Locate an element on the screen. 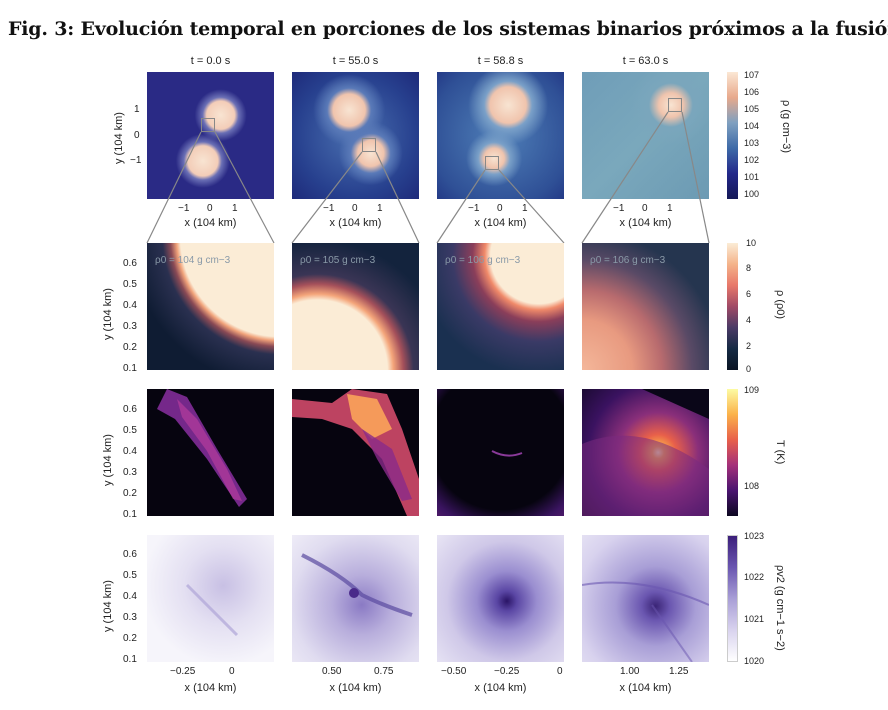 The width and height of the screenshot is (888, 710). row2-ytick: 0.2 is located at coordinates (130, 347).